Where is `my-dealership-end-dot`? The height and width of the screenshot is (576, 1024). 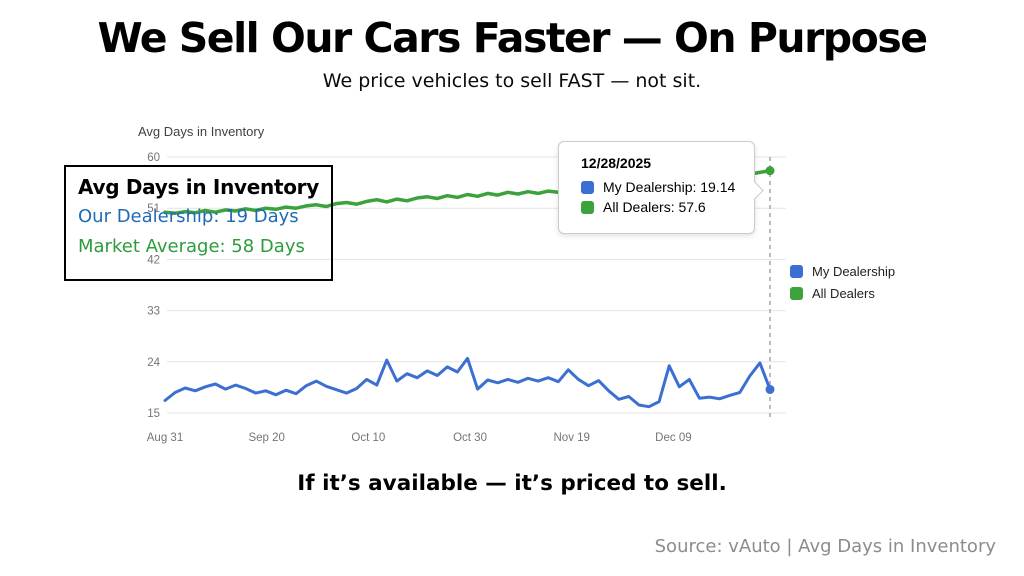
my-dealership-end-dot is located at coordinates (770, 389).